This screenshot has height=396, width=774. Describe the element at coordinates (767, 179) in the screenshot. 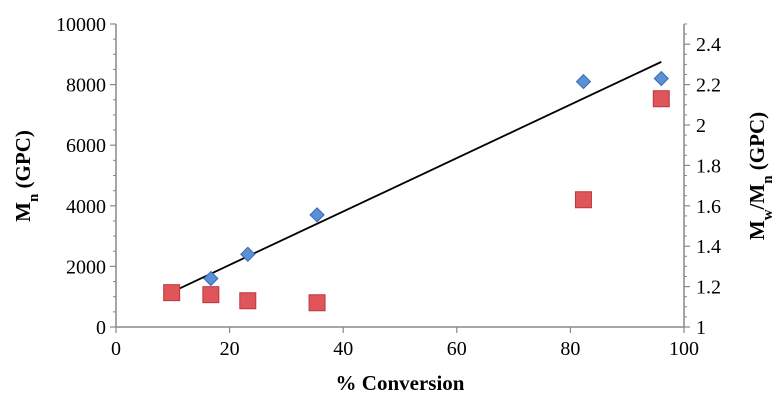

I see `y-right-title-sub2: n` at that location.